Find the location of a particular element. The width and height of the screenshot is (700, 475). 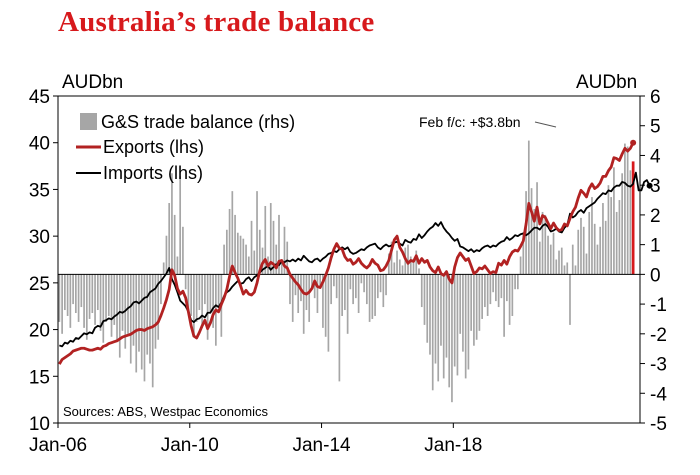

right-axis-unit: AUDbn is located at coordinates (607, 82).